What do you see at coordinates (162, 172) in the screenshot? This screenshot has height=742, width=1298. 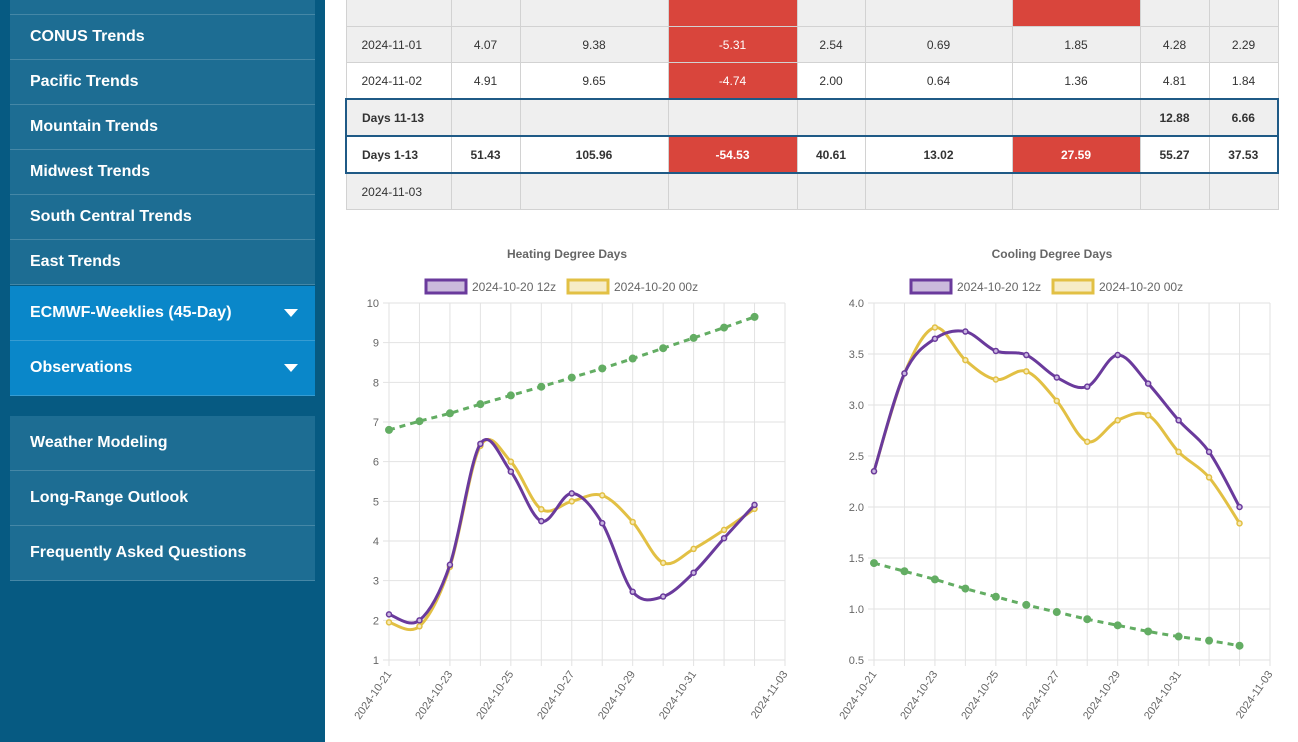 I see `sidebar-item-midwest-trends: Midwest Trends` at bounding box center [162, 172].